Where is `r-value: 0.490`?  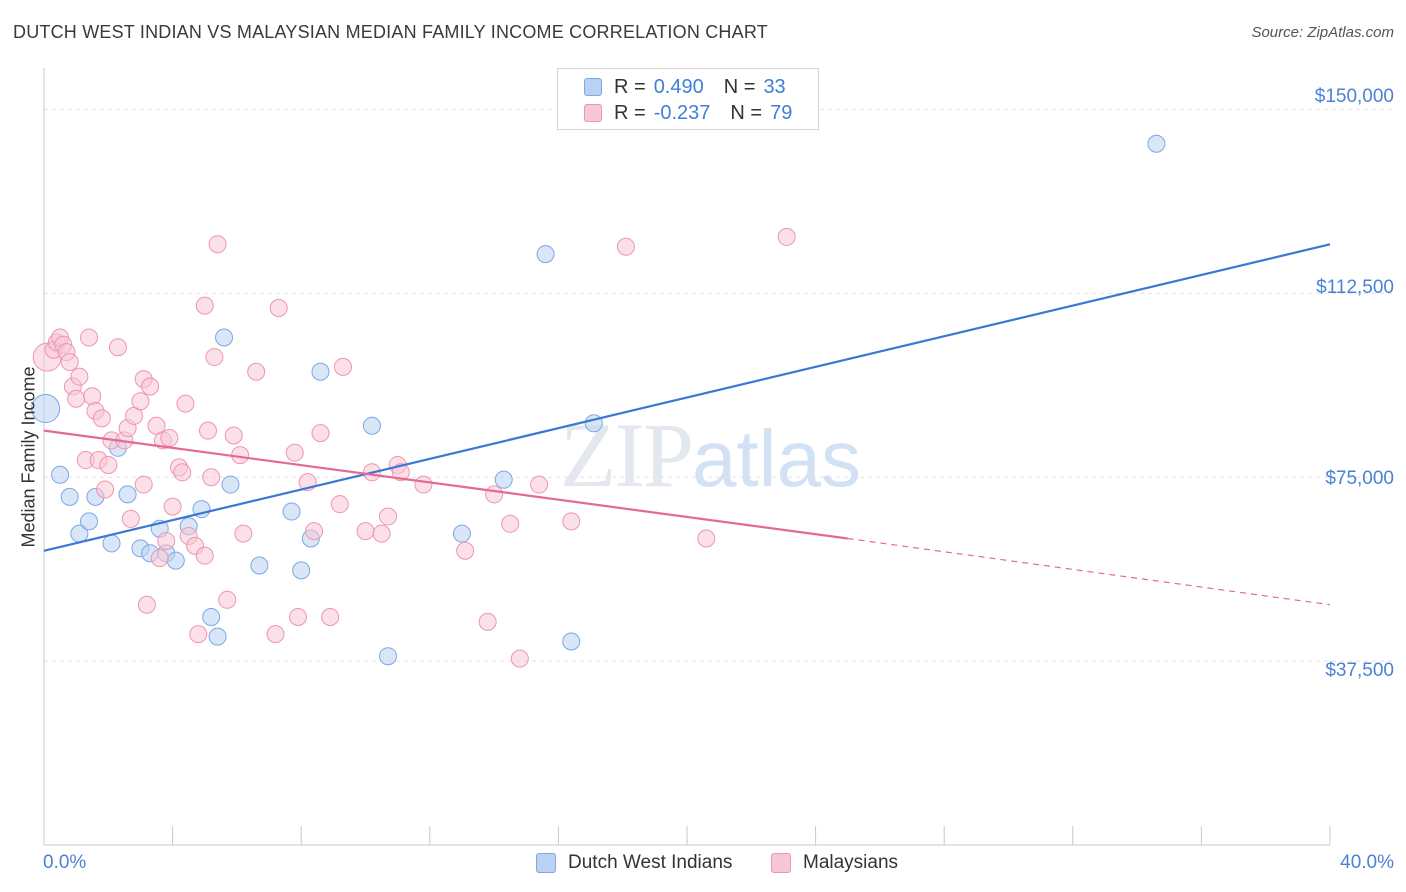 r-value: 0.490 is located at coordinates (678, 86).